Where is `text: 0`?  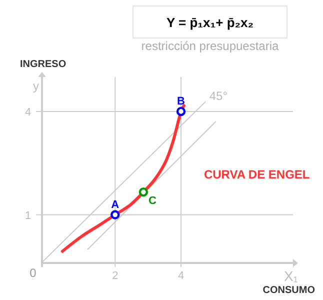
text: 0 is located at coordinates (33, 273).